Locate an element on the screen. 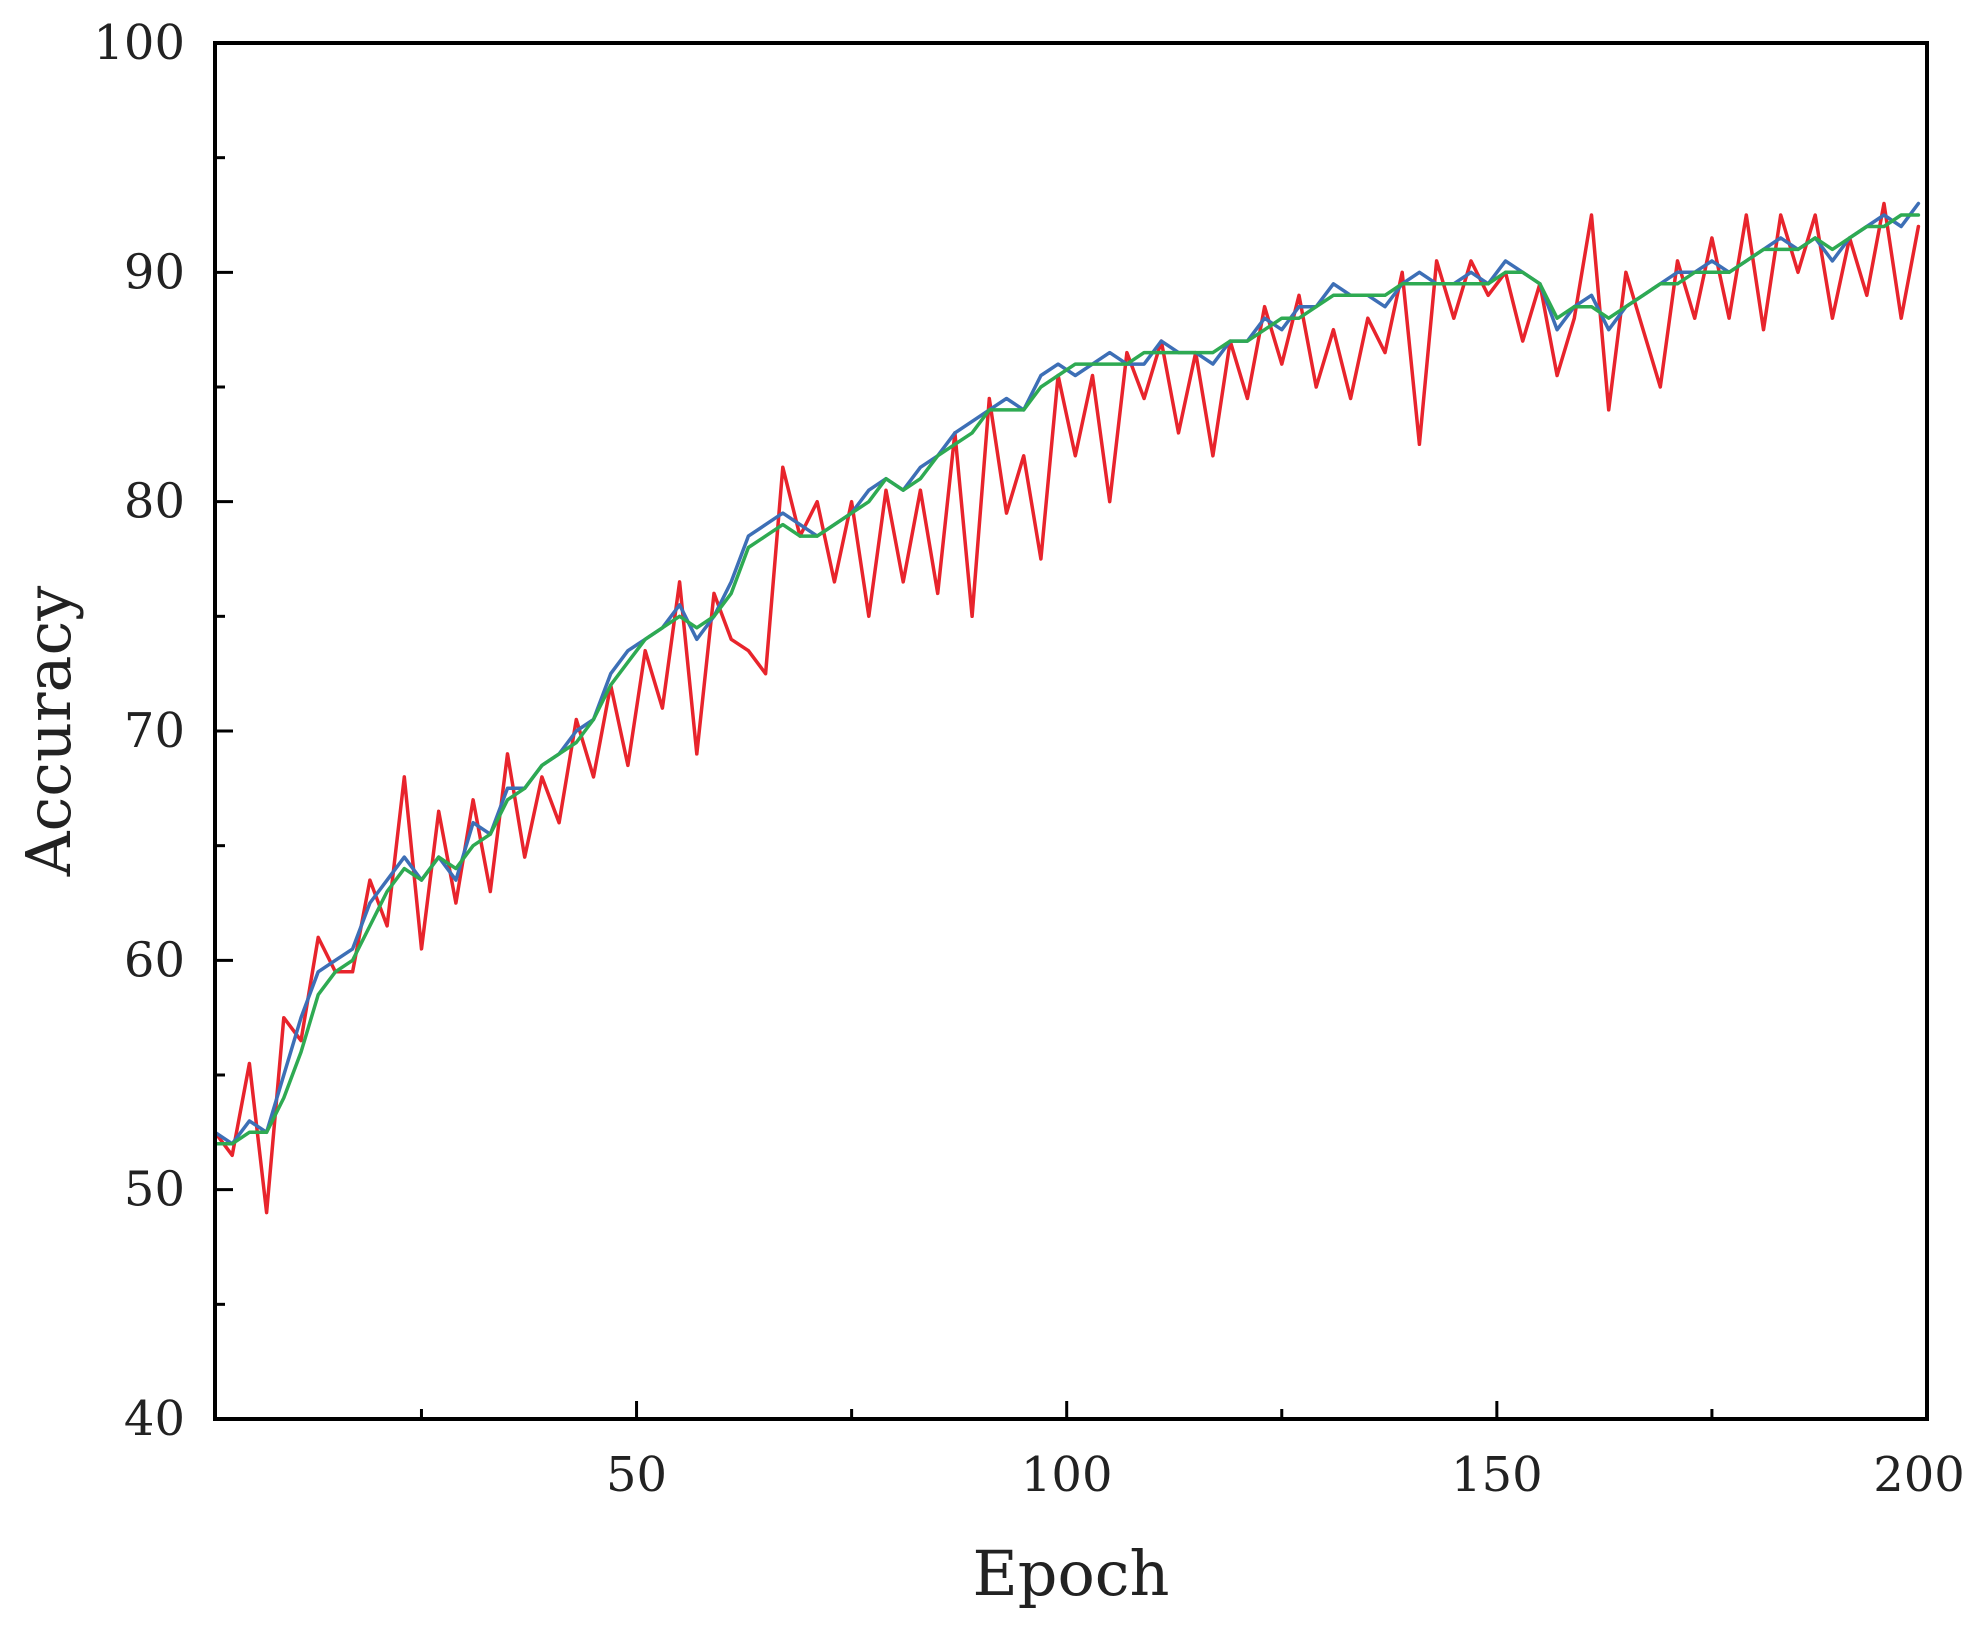  y-tick-label: 70 is located at coordinates (154, 731).